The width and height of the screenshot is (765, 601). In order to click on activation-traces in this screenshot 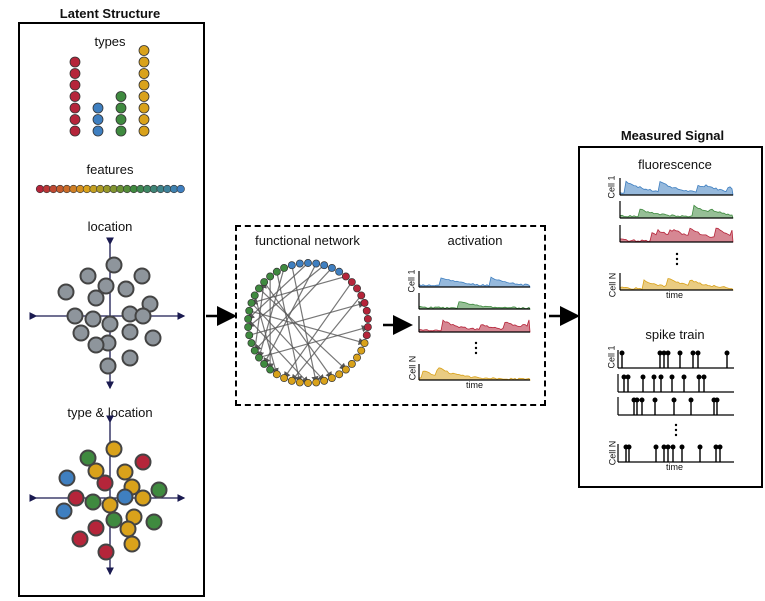, I will do `click(474, 326)`.